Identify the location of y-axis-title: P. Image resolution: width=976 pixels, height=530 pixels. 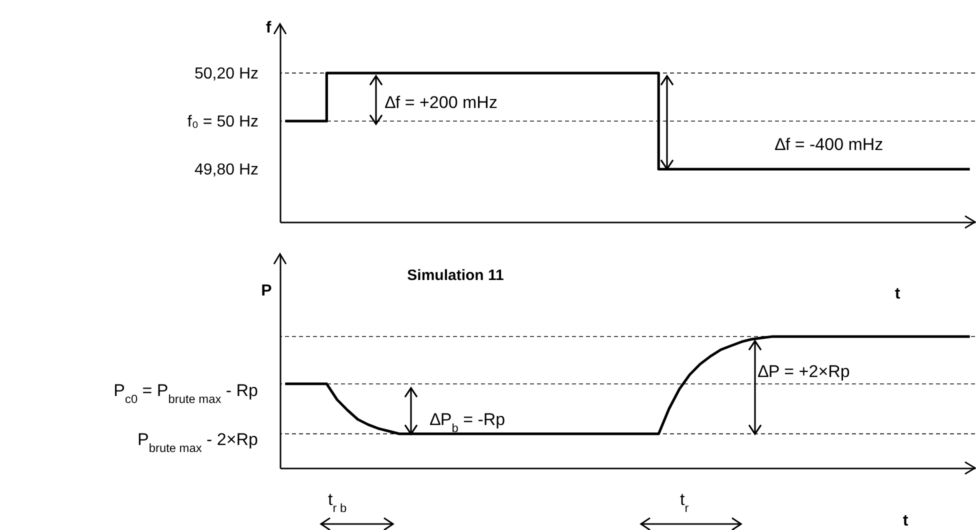
(266, 291).